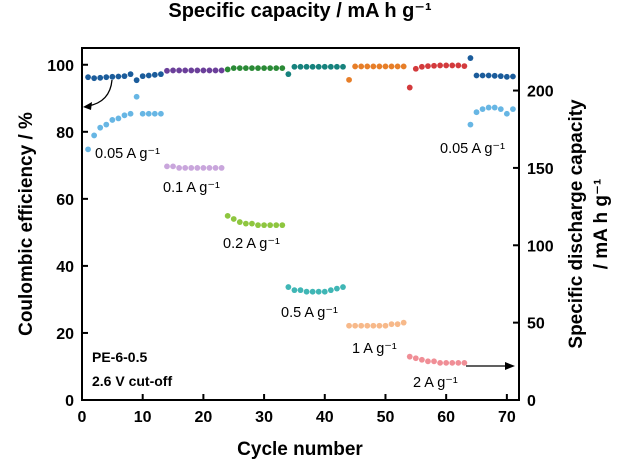  What do you see at coordinates (510, 366) in the screenshot?
I see `right-arrow-head` at bounding box center [510, 366].